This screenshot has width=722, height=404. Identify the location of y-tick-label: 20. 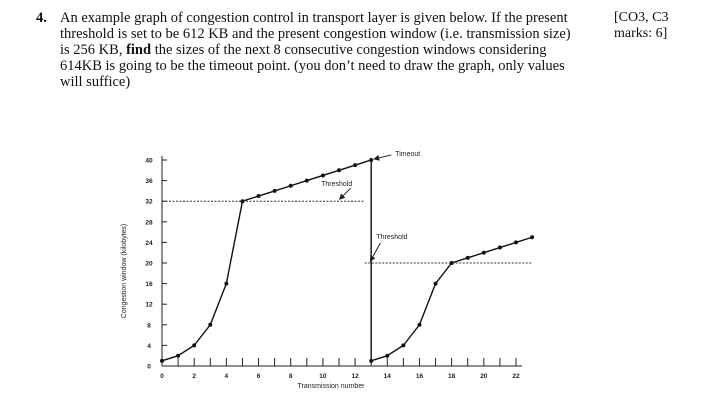
(149, 264).